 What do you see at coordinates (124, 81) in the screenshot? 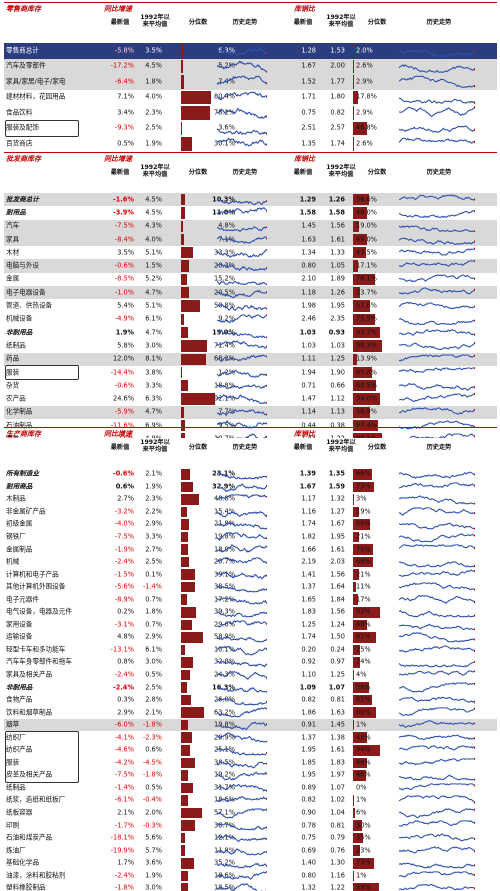
I see `yoy-latest: -6.4%` at bounding box center [124, 81].